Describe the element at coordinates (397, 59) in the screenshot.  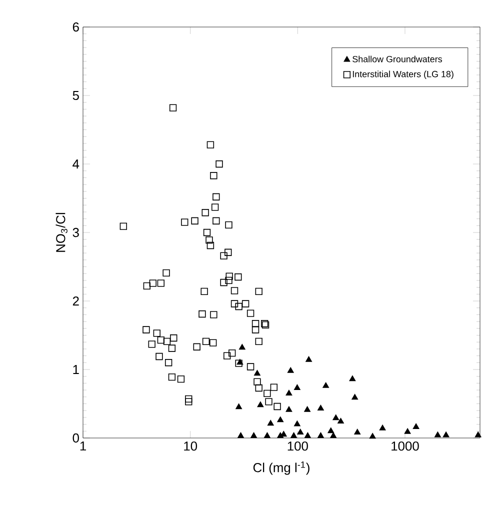
I see `legend-label: Shallow Groundwaters` at that location.